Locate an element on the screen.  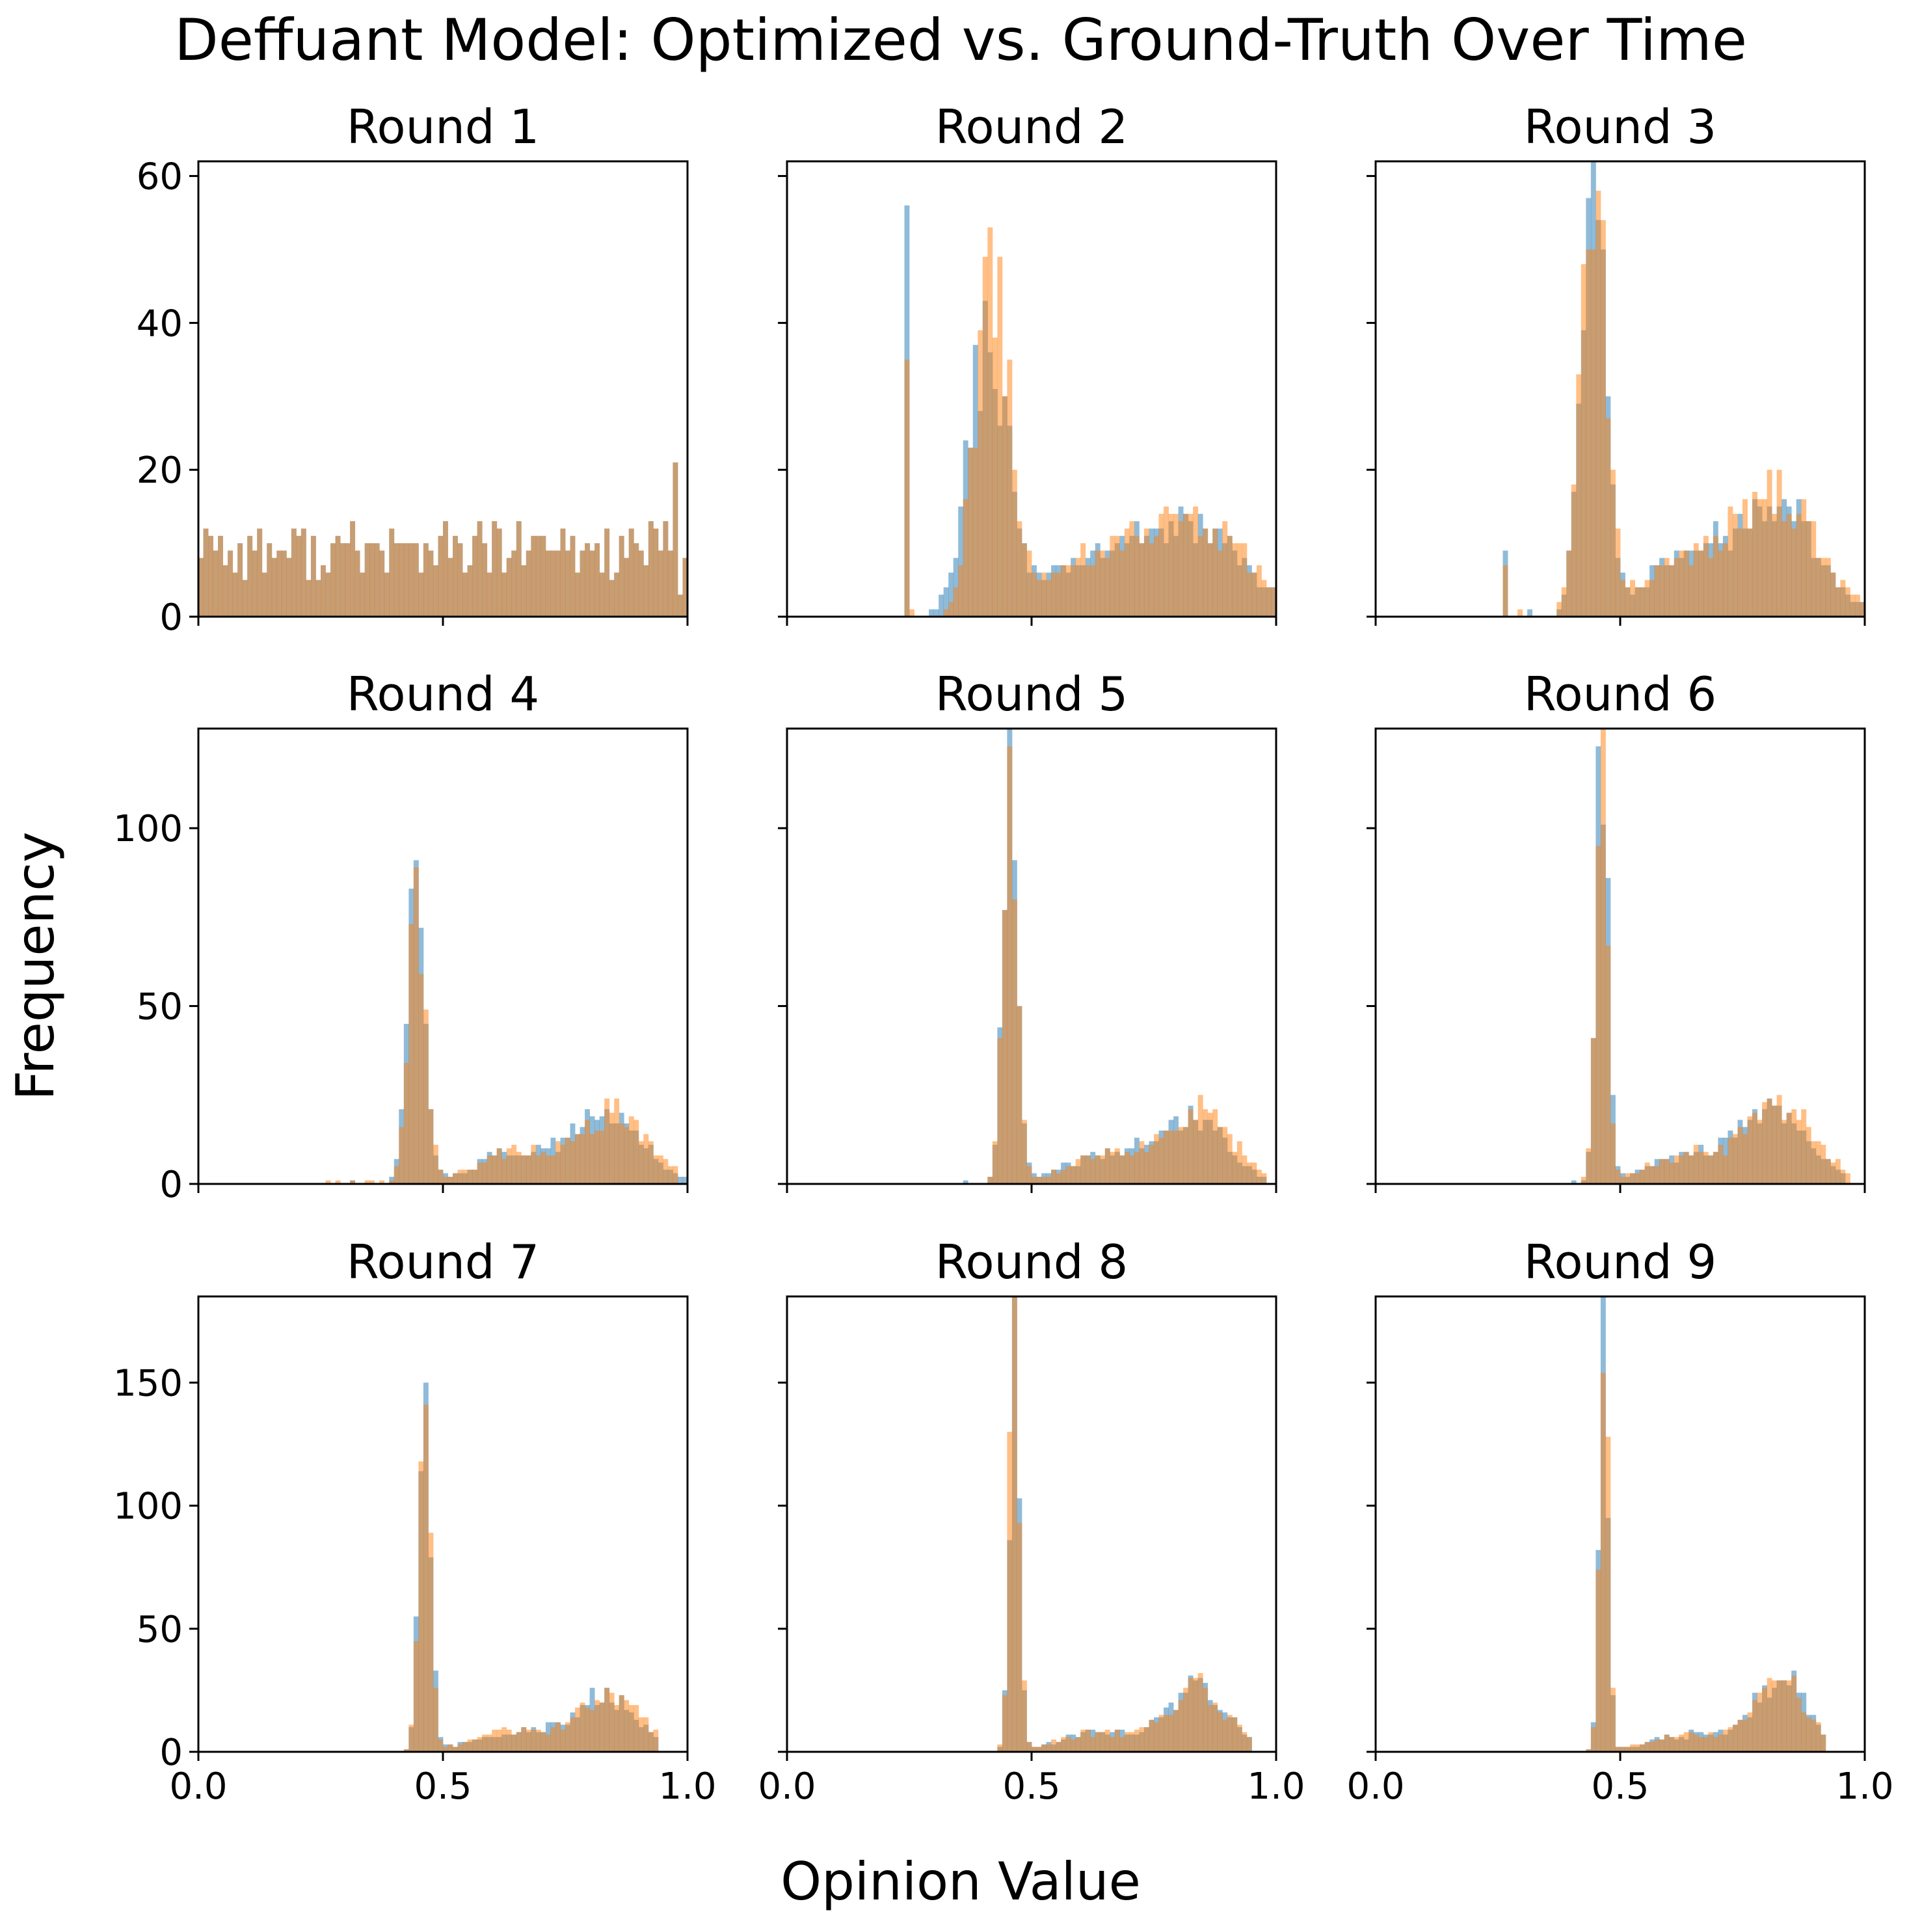
subplot-title: Round 8 is located at coordinates (1031, 1262).